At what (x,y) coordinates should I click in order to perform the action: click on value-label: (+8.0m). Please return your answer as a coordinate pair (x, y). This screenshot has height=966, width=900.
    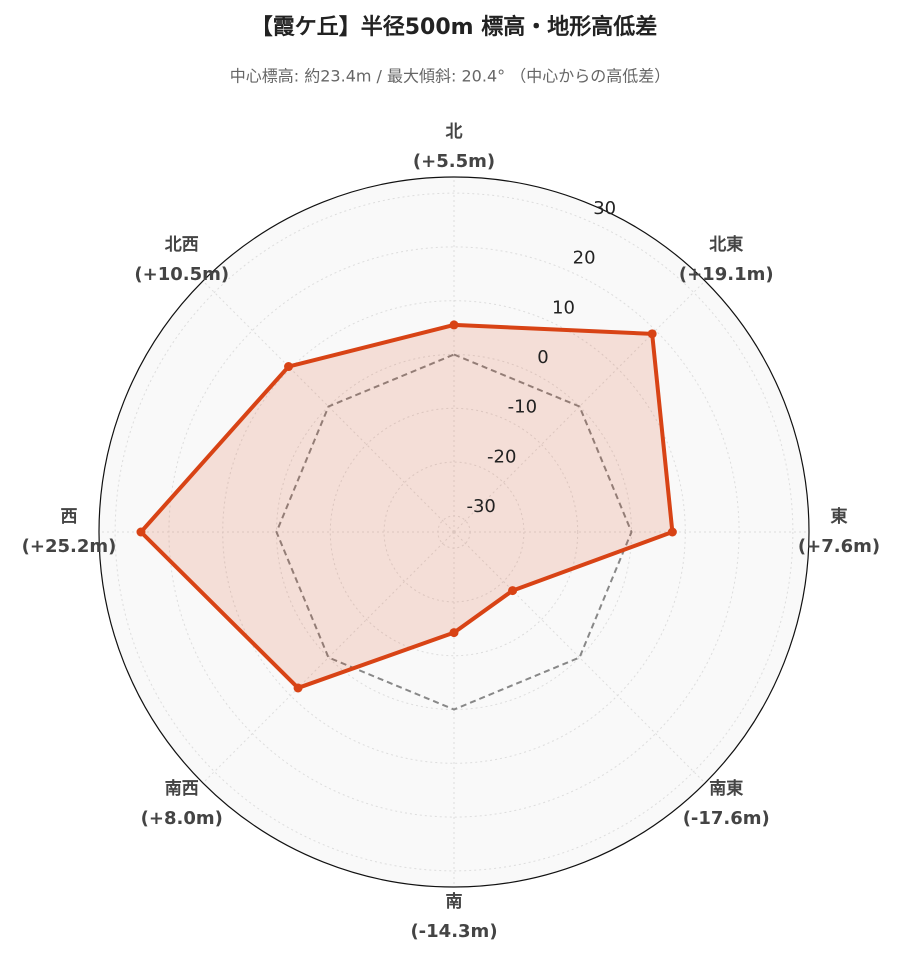
    Looking at the image, I should click on (182, 818).